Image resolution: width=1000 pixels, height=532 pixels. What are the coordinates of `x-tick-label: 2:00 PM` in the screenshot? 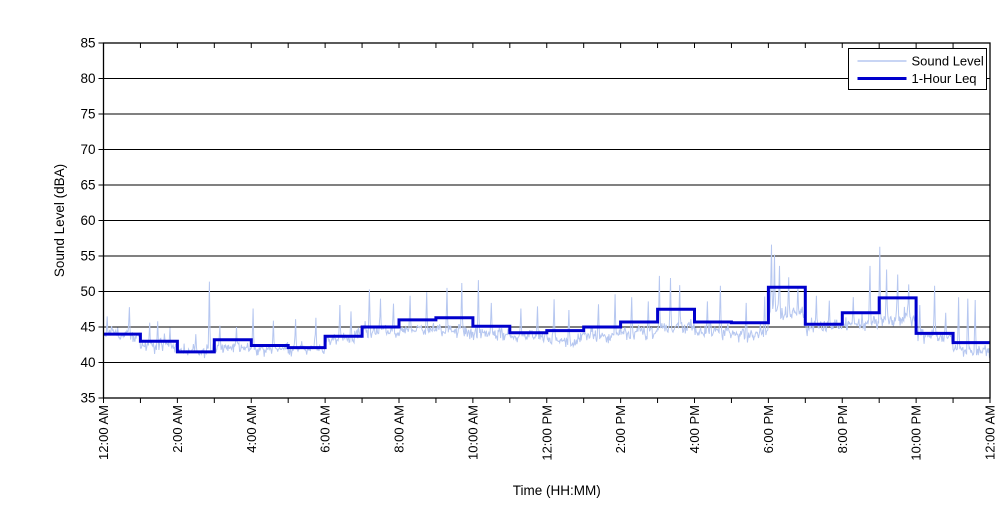 It's located at (620, 429).